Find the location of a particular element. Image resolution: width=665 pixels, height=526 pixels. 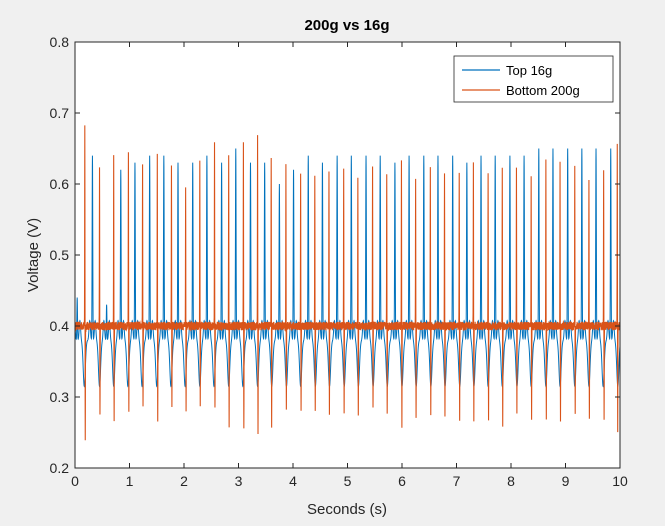

x-axis-label: Seconds (s) is located at coordinates (347, 509).